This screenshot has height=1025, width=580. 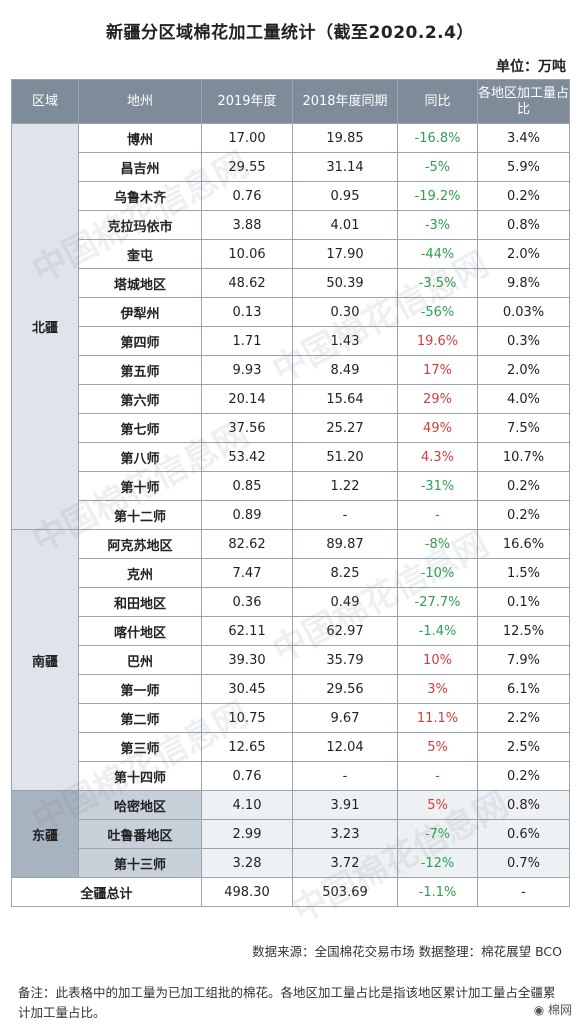 I want to click on share-cell: 0.8%, so click(x=523, y=225).